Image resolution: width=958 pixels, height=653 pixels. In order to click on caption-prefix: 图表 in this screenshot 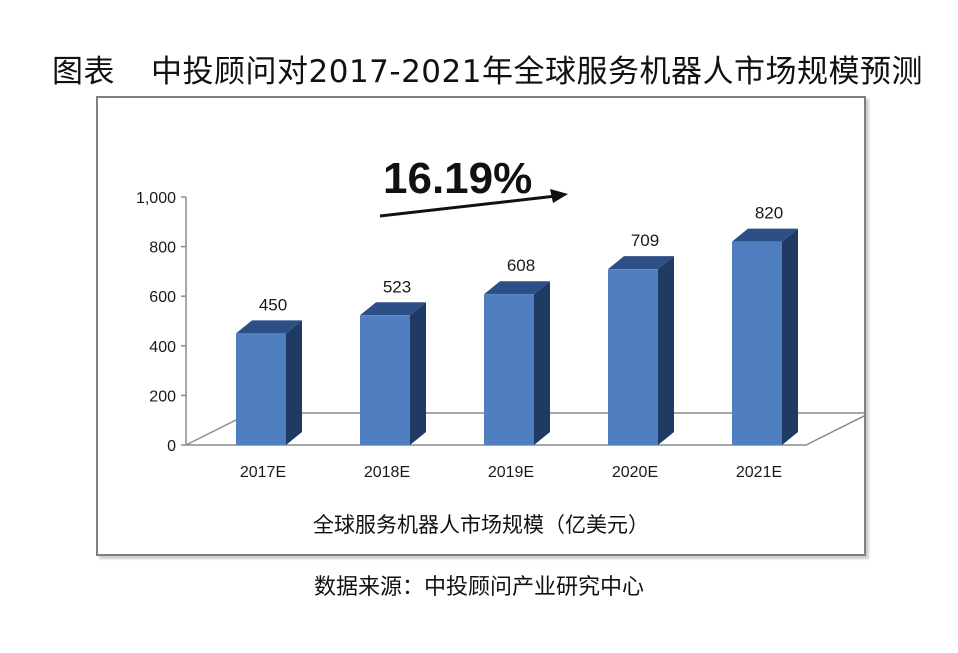, I will do `click(83, 72)`.